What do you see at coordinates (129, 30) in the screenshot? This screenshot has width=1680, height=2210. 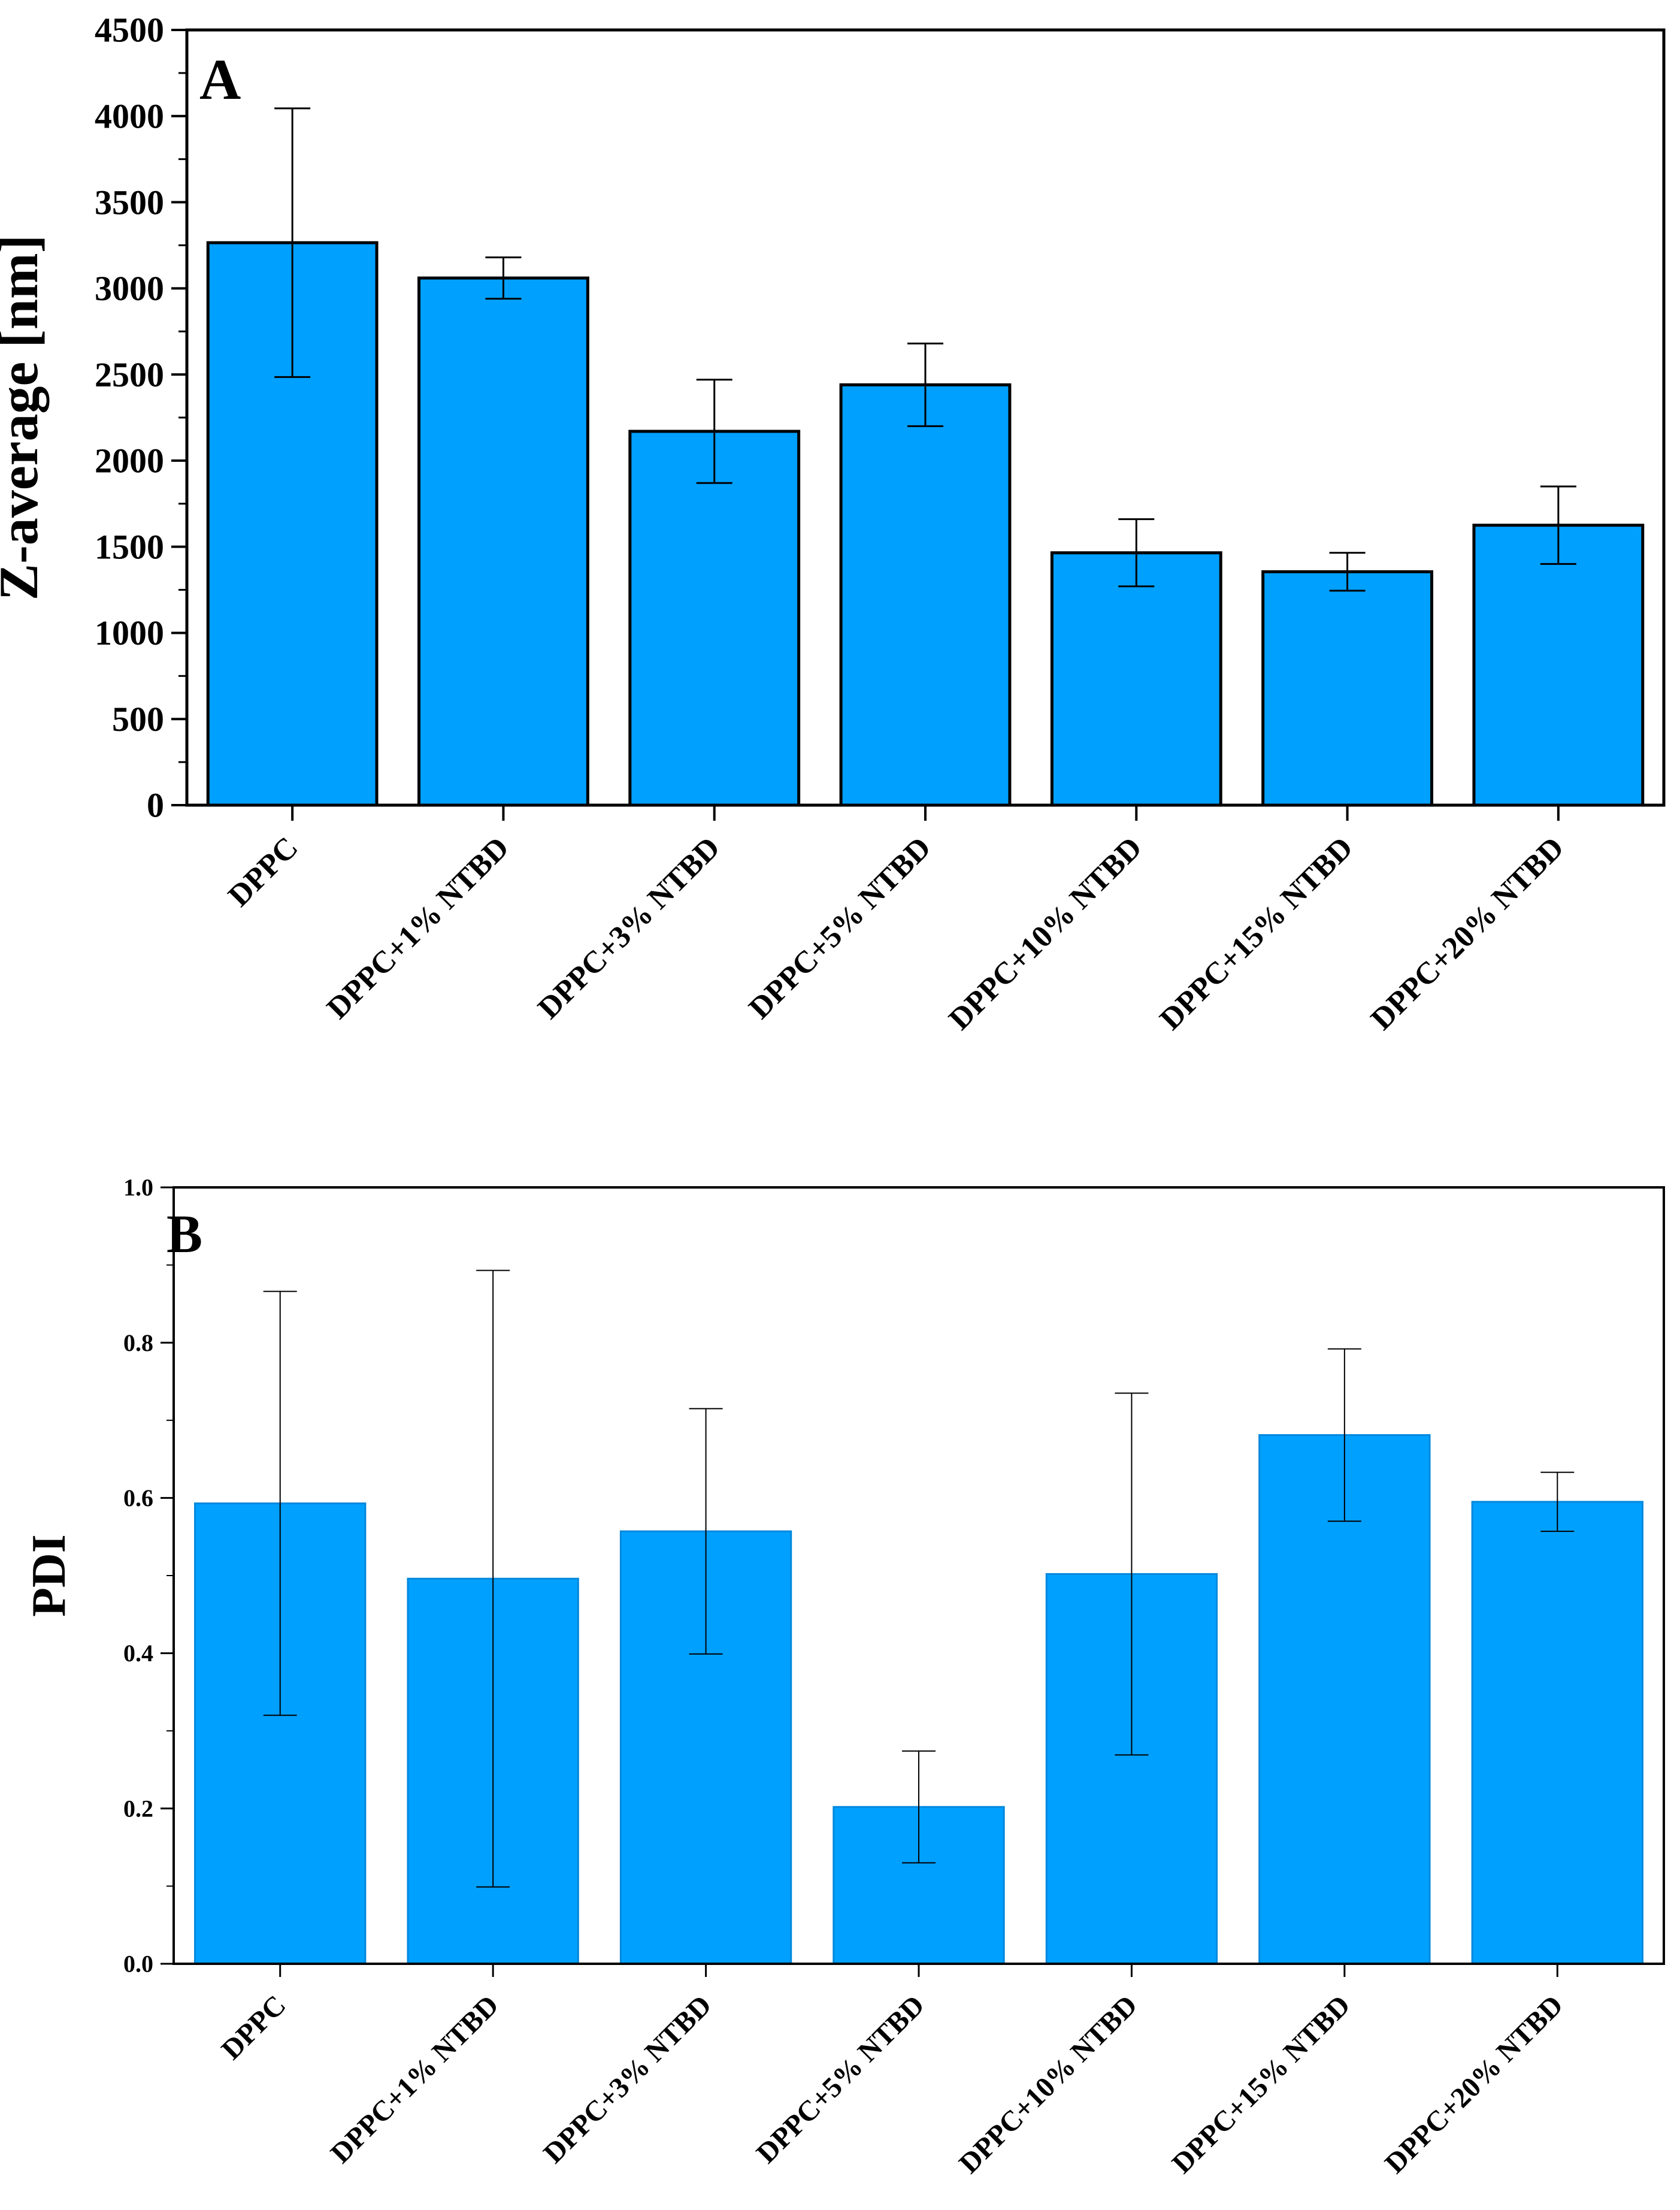 I see `y-tick-label: 4500` at bounding box center [129, 30].